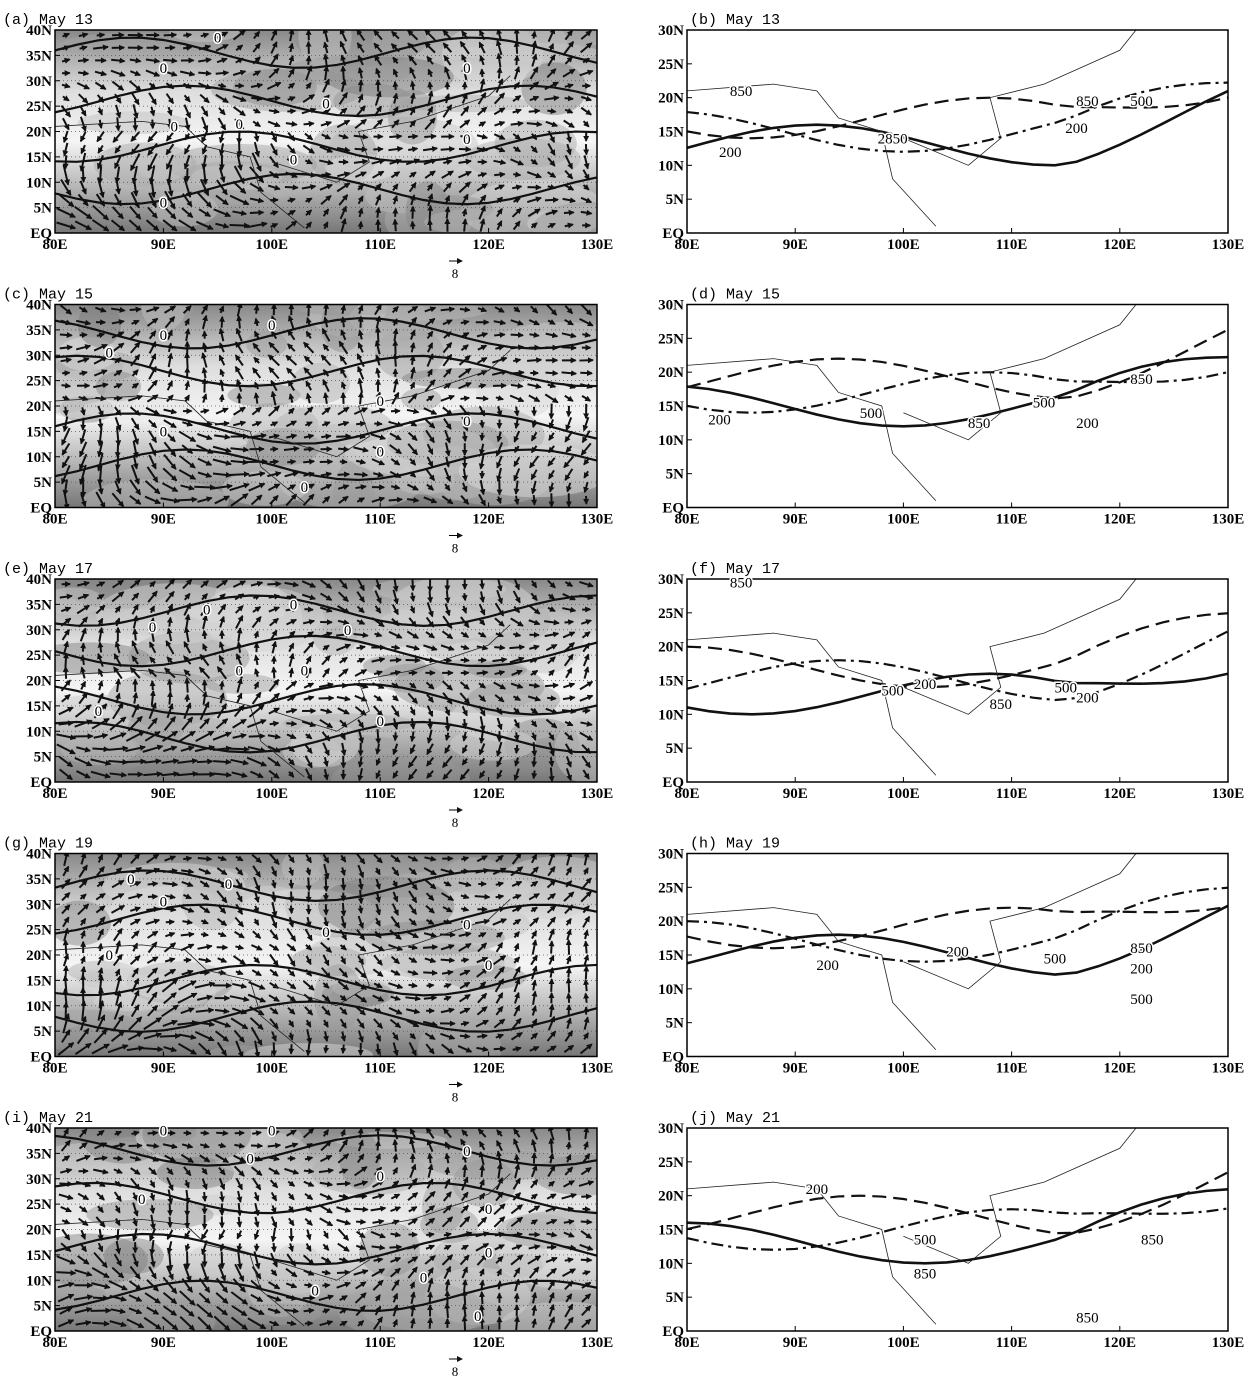  What do you see at coordinates (871, 414) in the screenshot?
I see `contour-label: 500` at bounding box center [871, 414].